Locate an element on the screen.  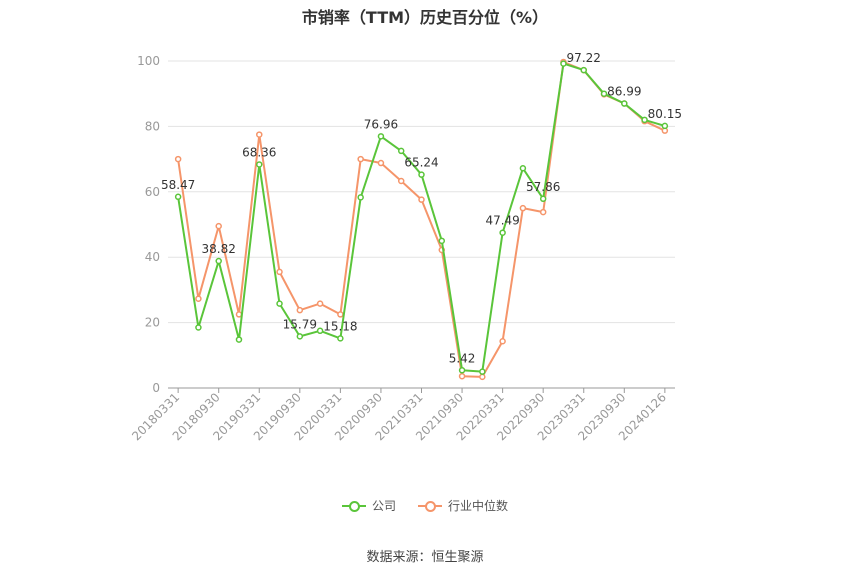
data-label: 97.22 is located at coordinates (584, 58).